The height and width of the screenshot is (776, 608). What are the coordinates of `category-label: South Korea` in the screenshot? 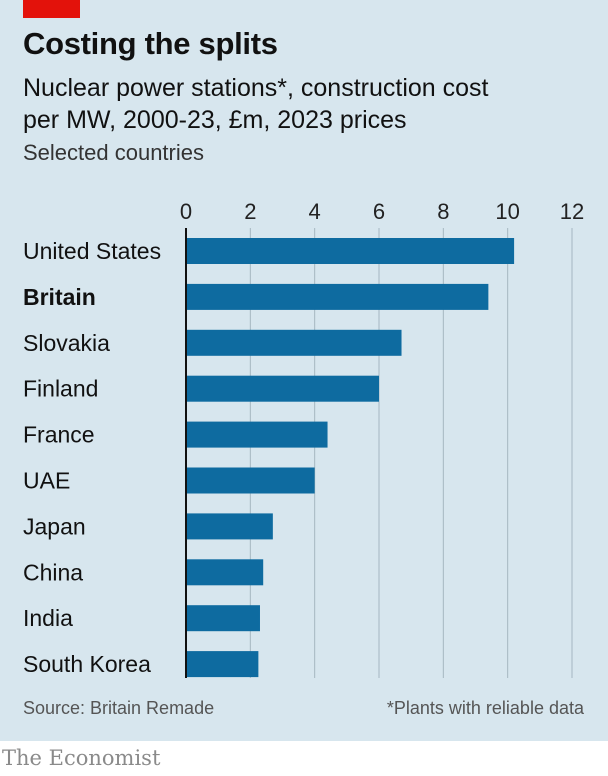 It's located at (87, 664).